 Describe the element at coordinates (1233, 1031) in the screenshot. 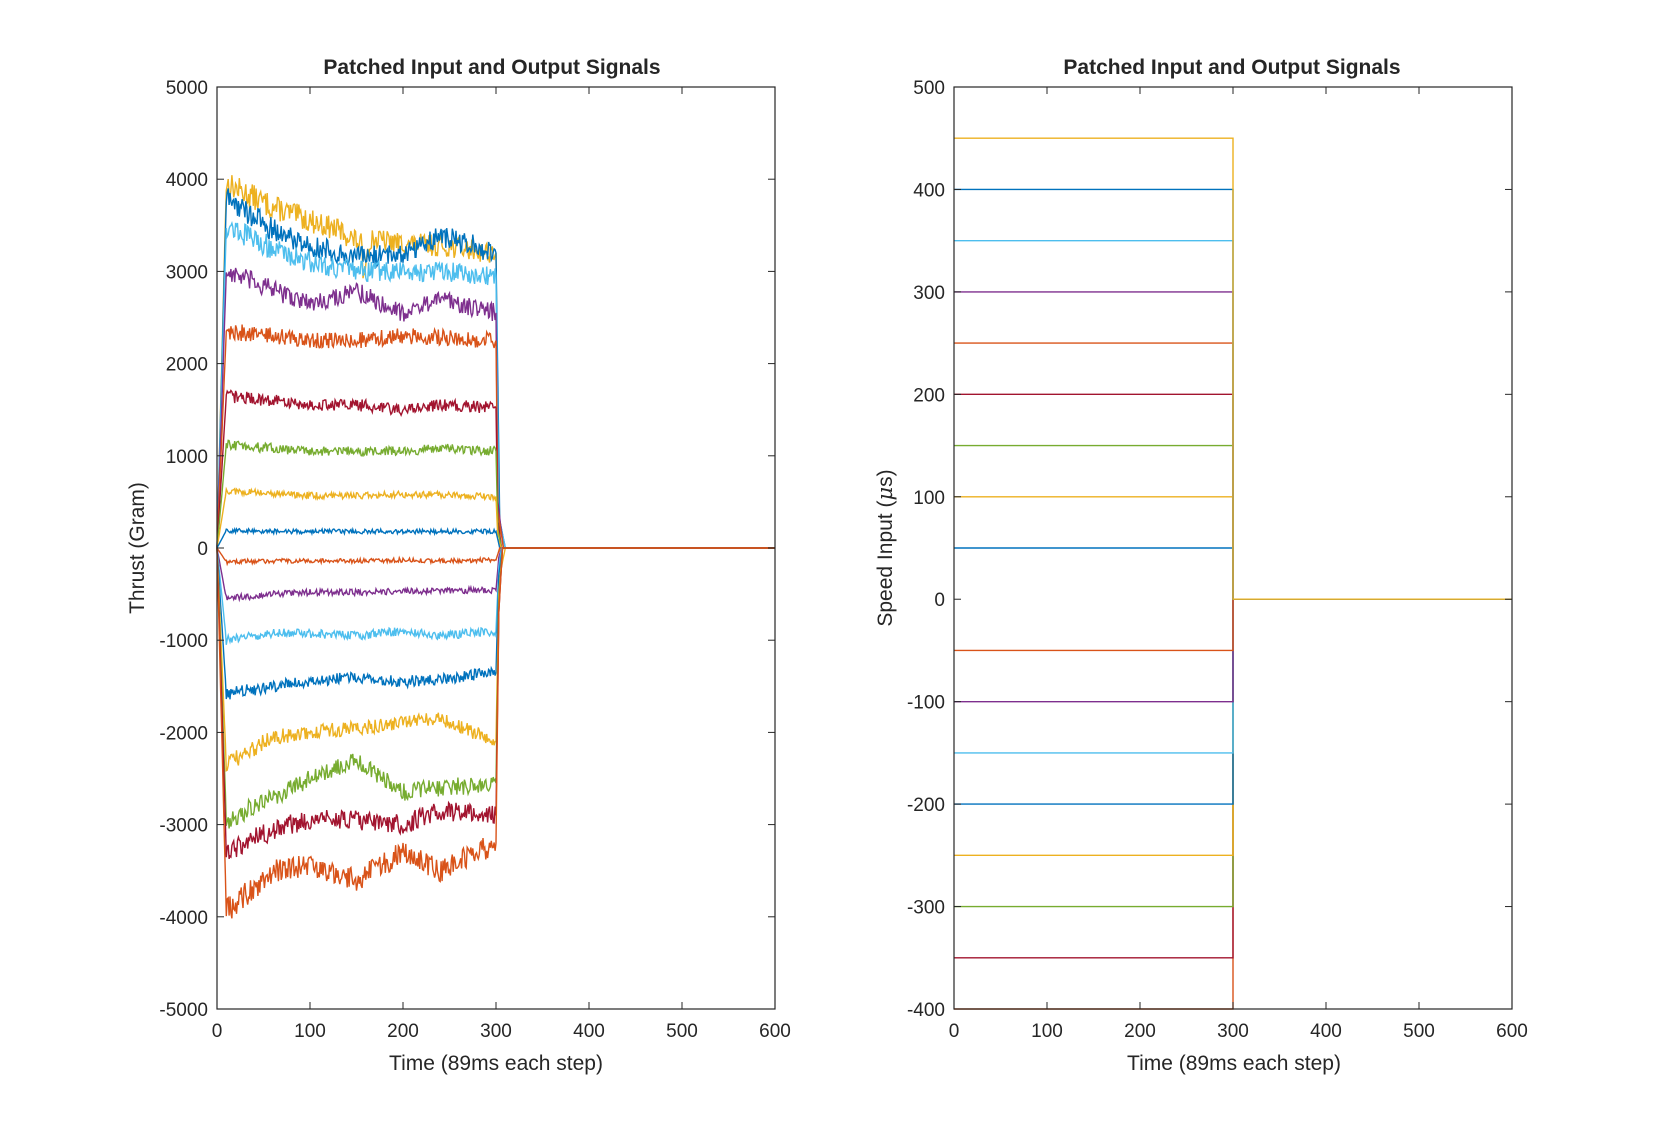

I see `speed-x-tick-label: 300` at that location.